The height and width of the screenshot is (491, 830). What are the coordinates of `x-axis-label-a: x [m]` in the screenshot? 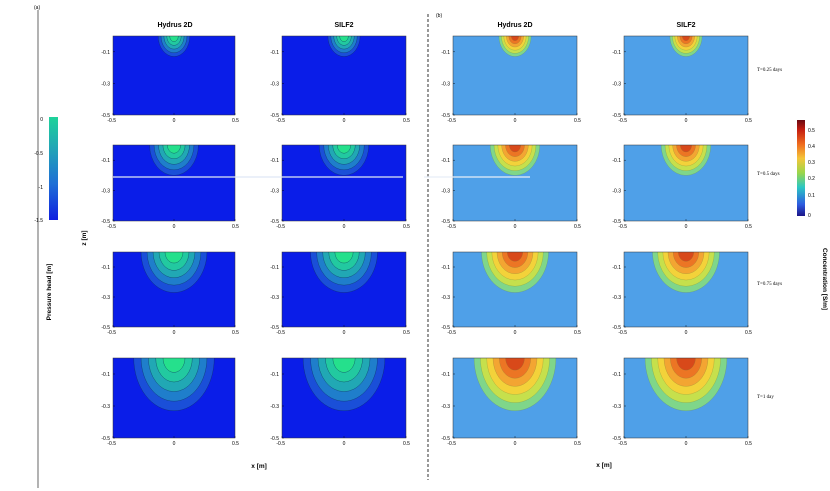 It's located at (259, 466).